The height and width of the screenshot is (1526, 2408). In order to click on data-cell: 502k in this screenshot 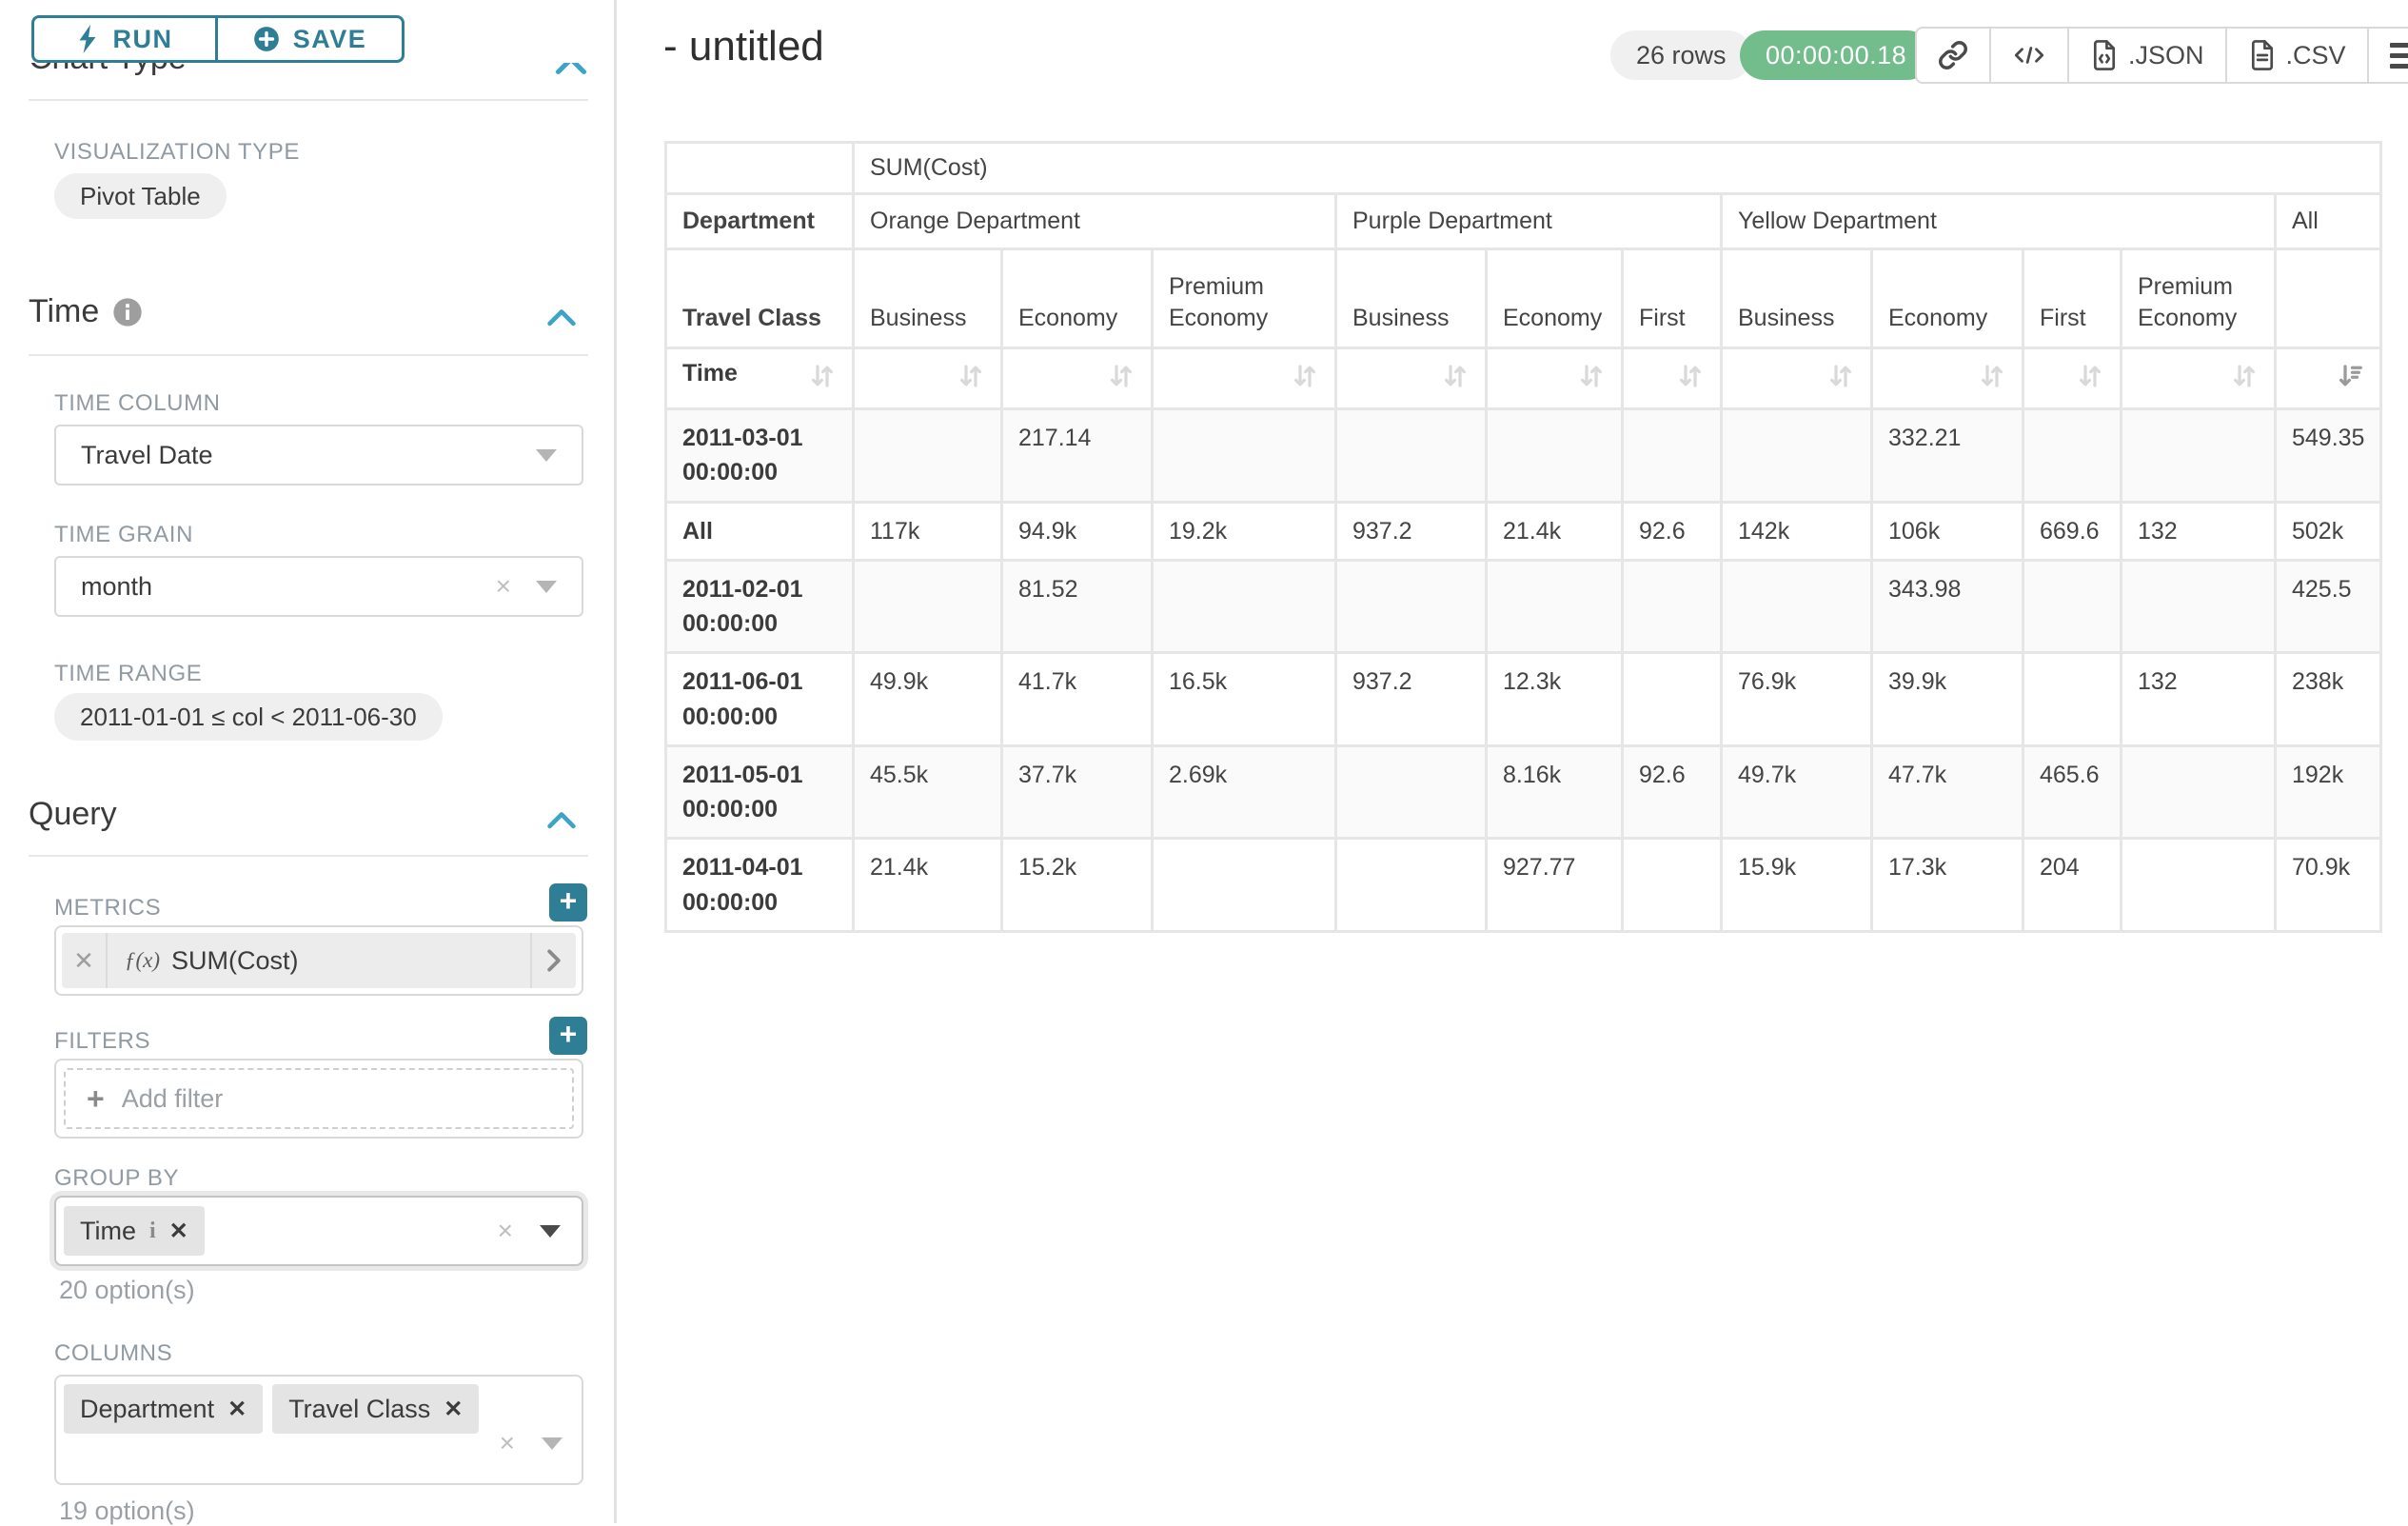, I will do `click(2328, 531)`.